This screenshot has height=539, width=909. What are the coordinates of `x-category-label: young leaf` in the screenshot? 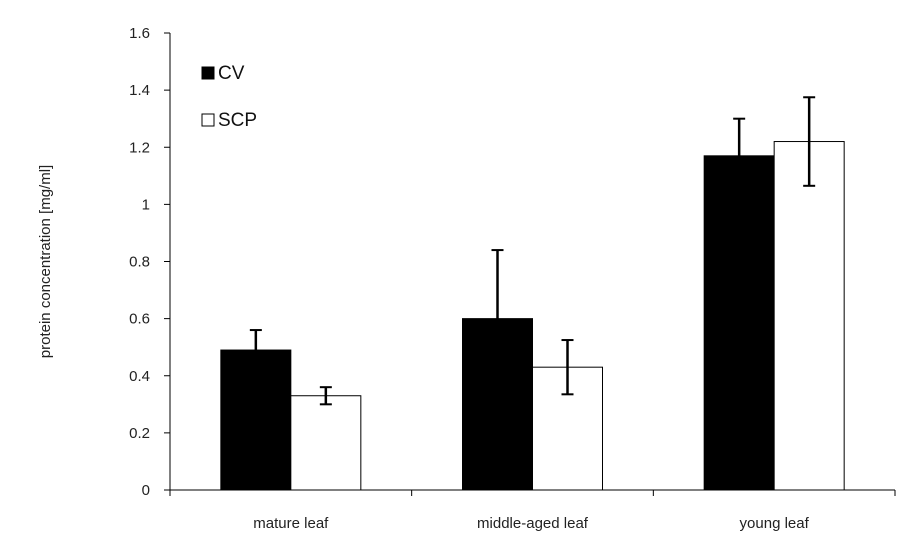 It's located at (775, 523).